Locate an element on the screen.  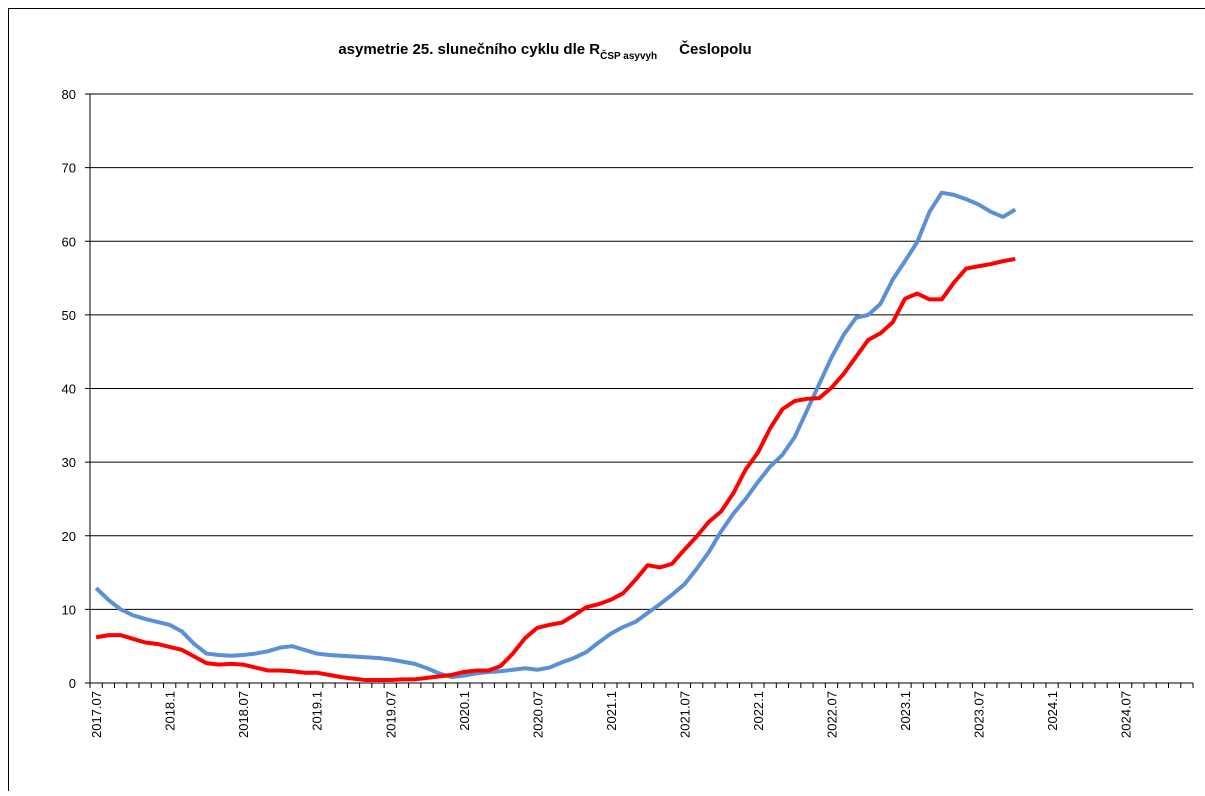
x-tick-label: 2018.1 is located at coordinates (170, 711).